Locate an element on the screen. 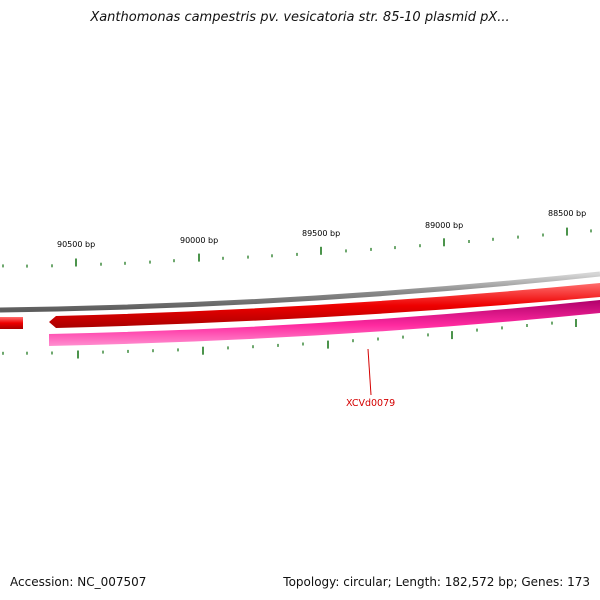  forward-gene-arrow is located at coordinates (324, 305).